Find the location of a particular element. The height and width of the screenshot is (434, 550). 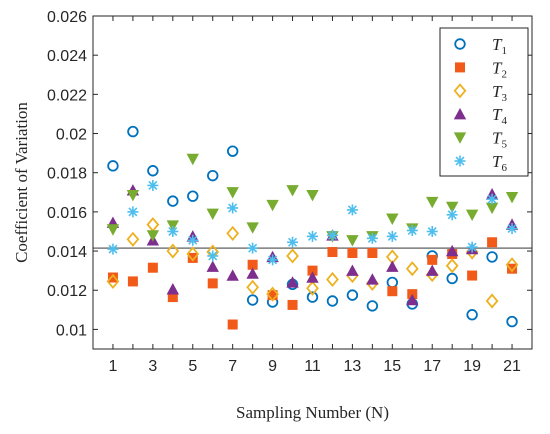

series-t6 is located at coordinates (312, 222).